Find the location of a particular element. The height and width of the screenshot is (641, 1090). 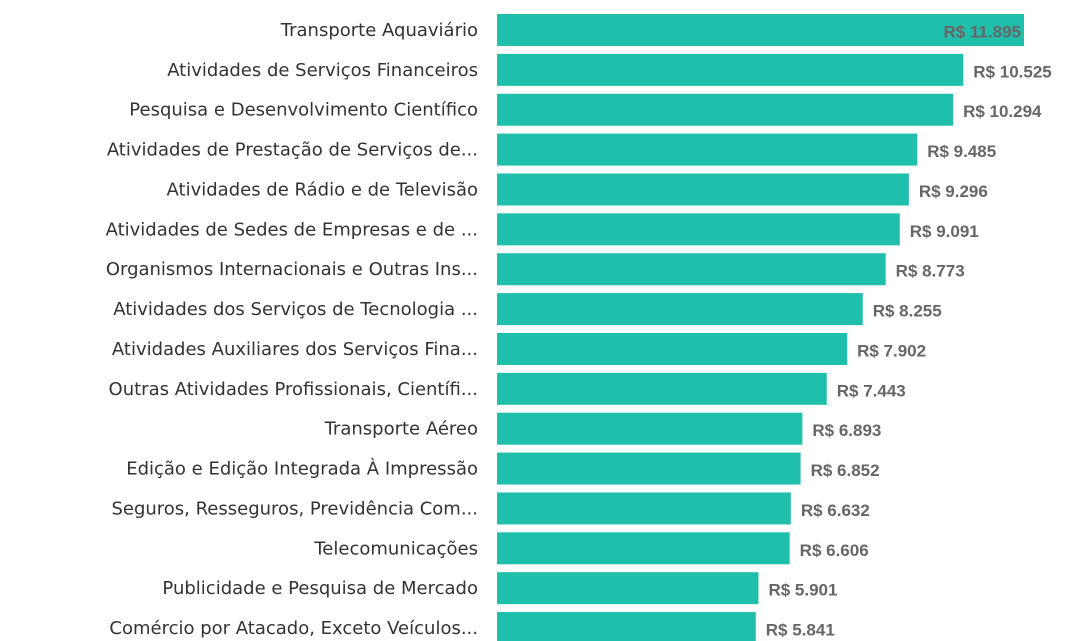

value-label: R$ 6.893 is located at coordinates (846, 430).